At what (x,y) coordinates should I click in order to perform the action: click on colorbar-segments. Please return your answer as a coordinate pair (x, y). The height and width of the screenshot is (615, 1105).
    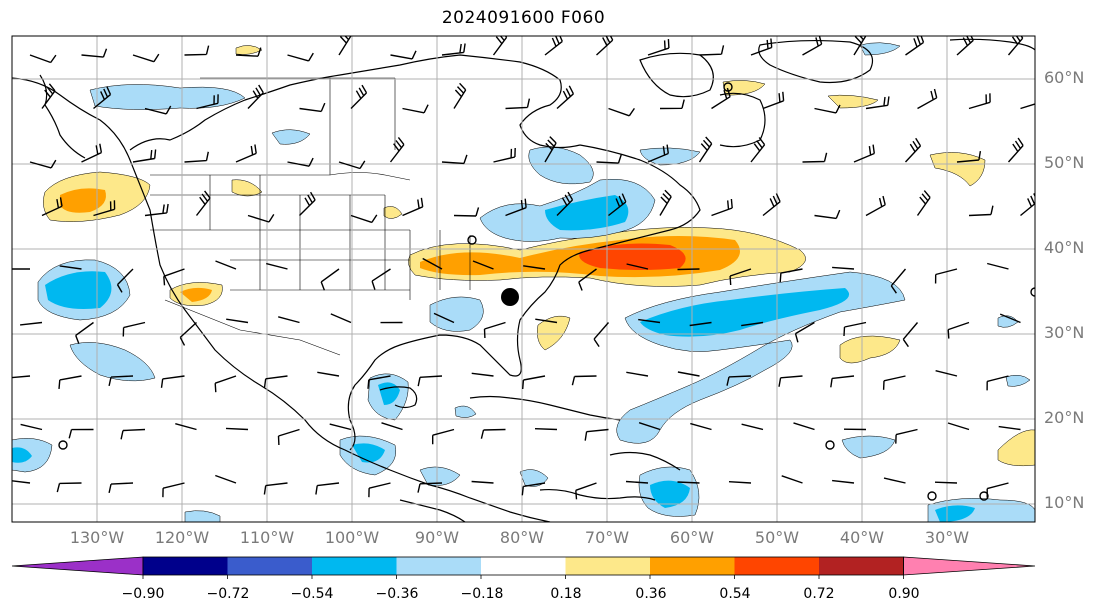
    Looking at the image, I should click on (523, 567).